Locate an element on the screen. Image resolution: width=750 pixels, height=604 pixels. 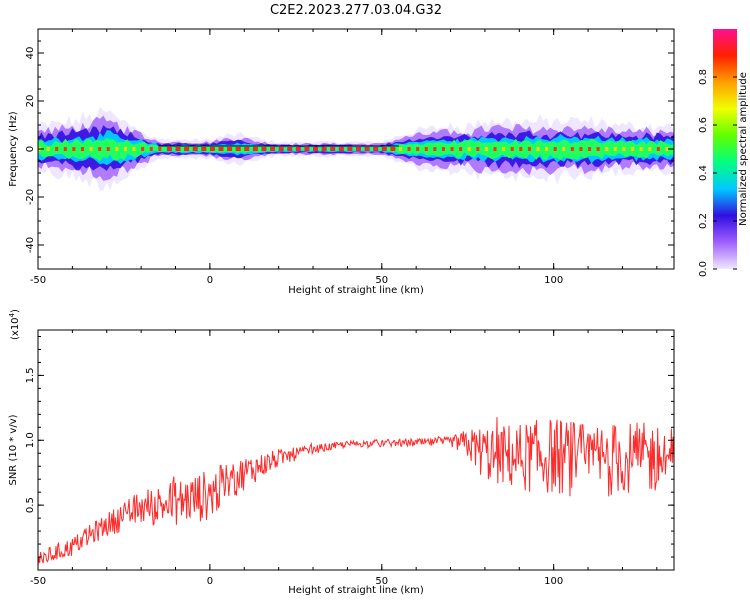
spectrogram-y-tick-label: 40 is located at coordinates (30, 53).